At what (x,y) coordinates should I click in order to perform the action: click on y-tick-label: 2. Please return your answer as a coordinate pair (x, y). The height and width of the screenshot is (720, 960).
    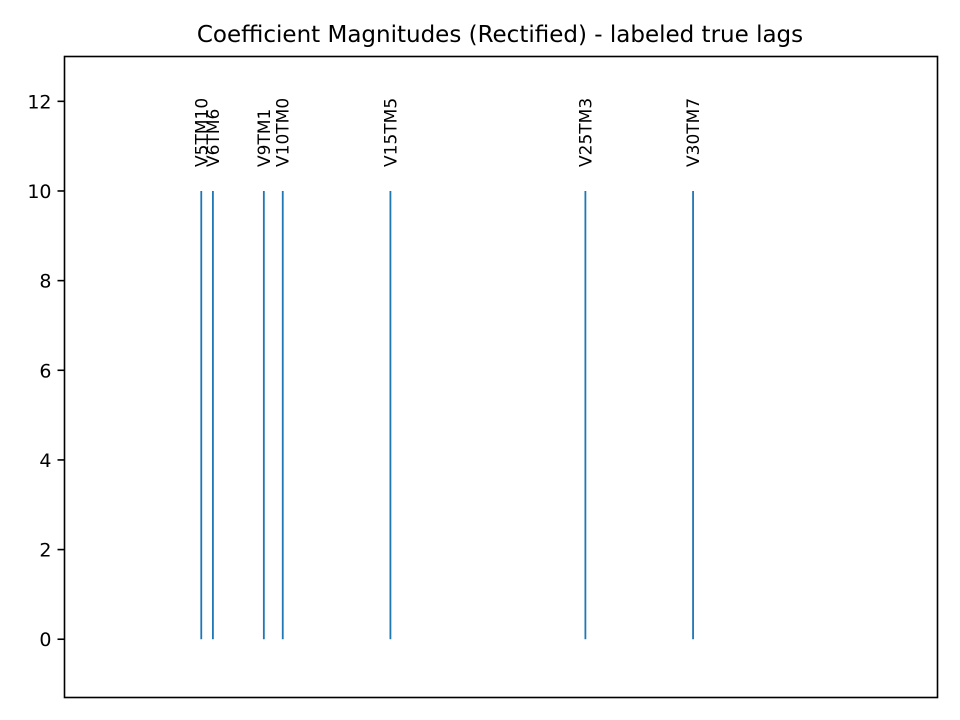
    Looking at the image, I should click on (45, 551).